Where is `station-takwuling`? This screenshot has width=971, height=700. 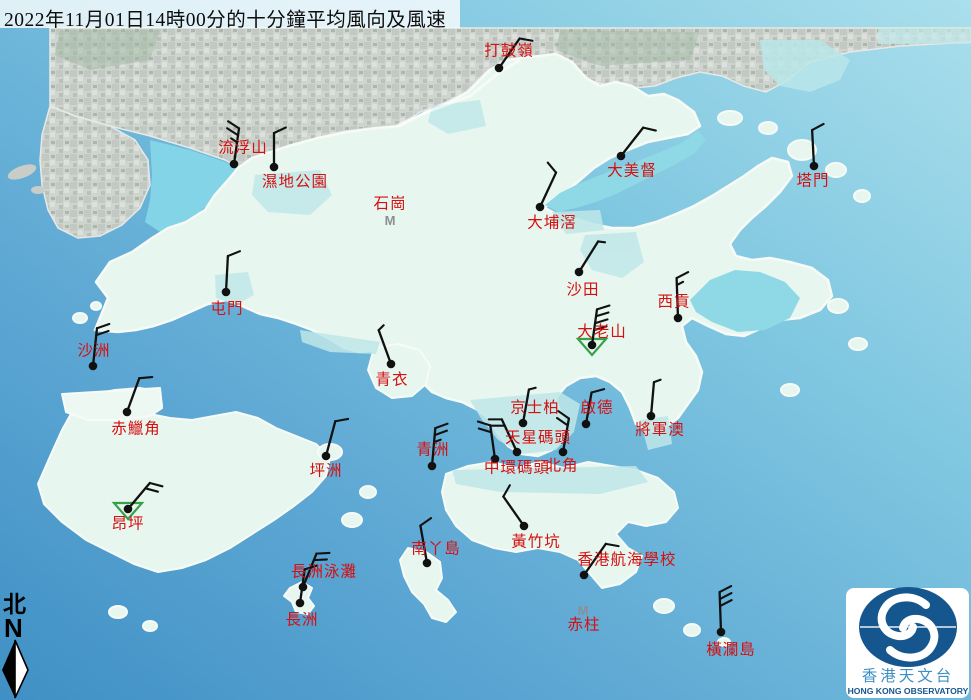 station-takwuling is located at coordinates (514, 55).